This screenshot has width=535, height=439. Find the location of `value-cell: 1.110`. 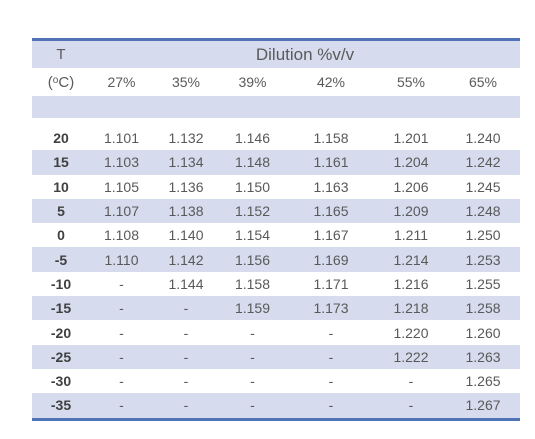

value-cell: 1.110 is located at coordinates (121, 259).